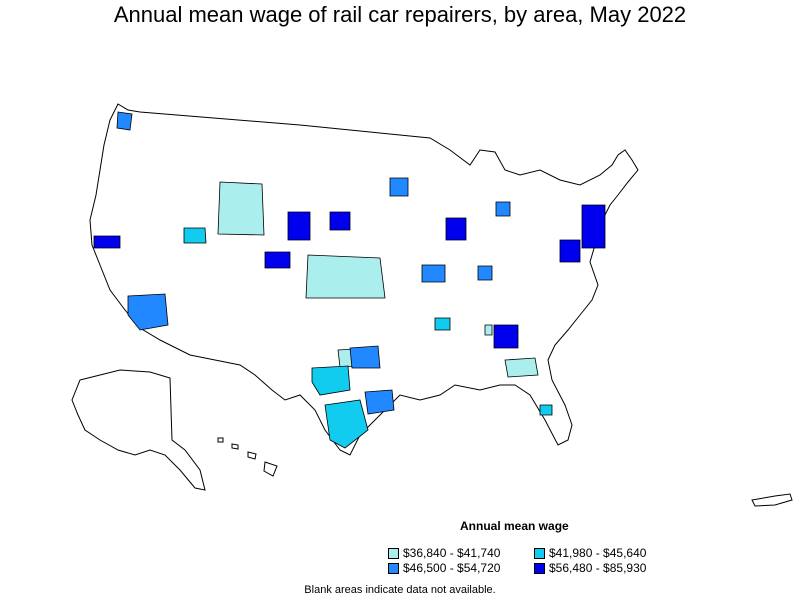 Image resolution: width=800 pixels, height=605 pixels. I want to click on footnote: Blank areas indicate data not available., so click(400, 590).